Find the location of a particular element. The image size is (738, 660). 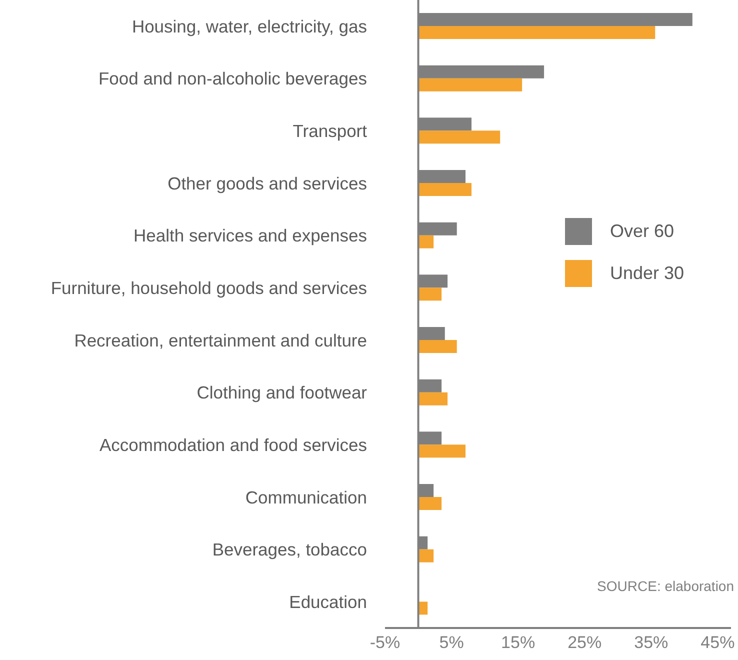

y-tick-label: Transport is located at coordinates (330, 131).